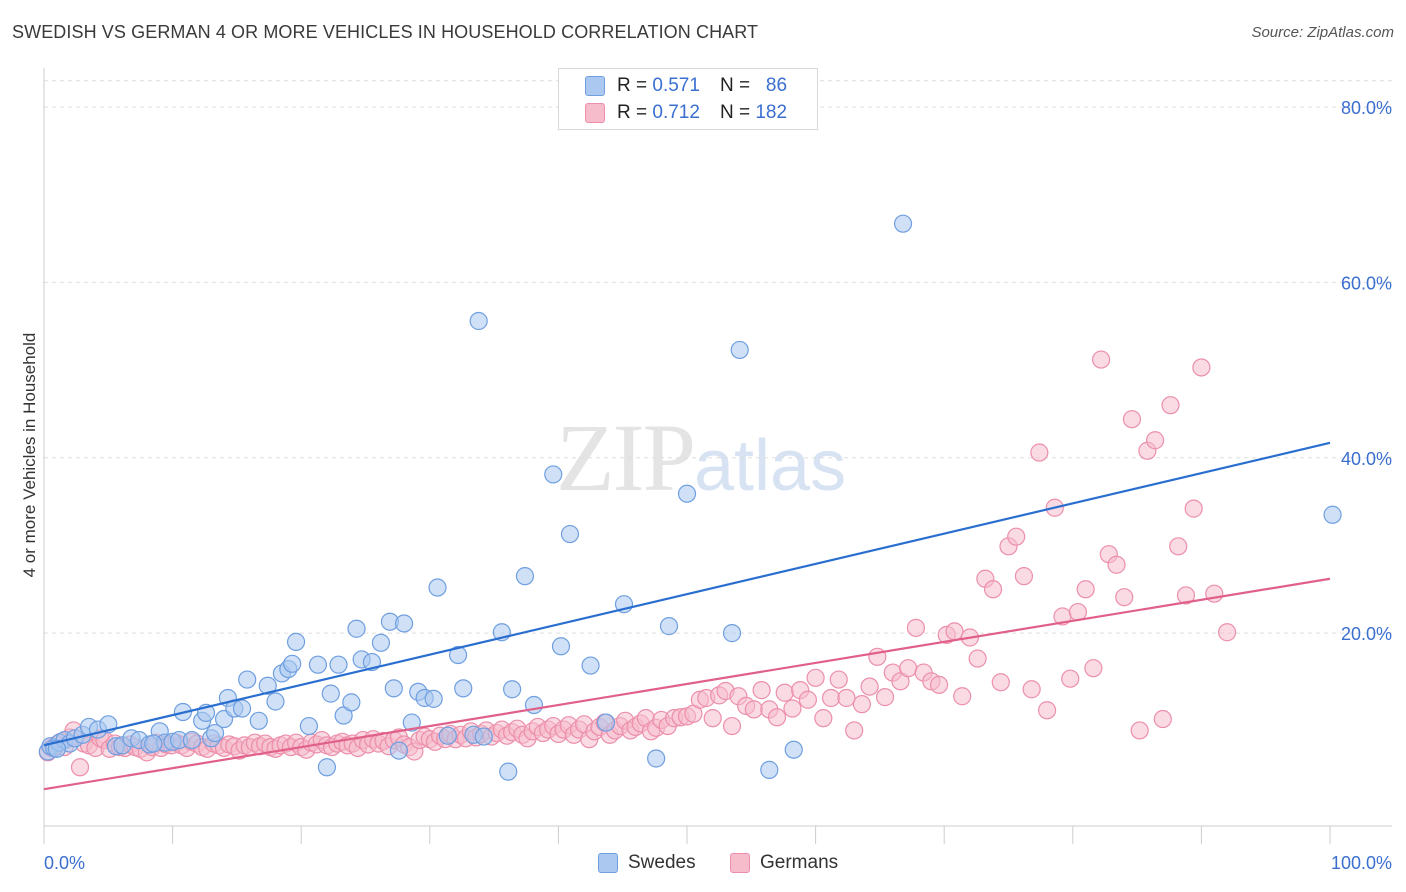 The height and width of the screenshot is (892, 1406). What do you see at coordinates (1366, 108) in the screenshot?
I see `y-tick-label: 80.0%` at bounding box center [1366, 108].